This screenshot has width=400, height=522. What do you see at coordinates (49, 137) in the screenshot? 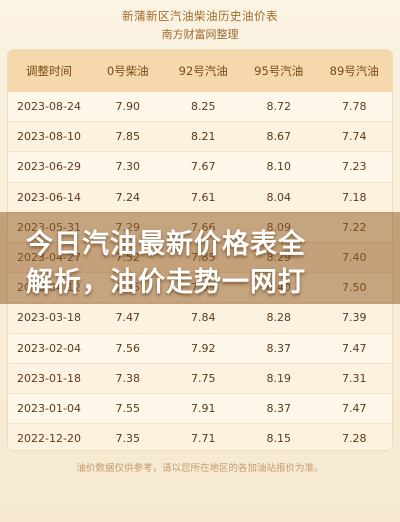
I see `cell-date: 2023-08-10` at bounding box center [49, 137].